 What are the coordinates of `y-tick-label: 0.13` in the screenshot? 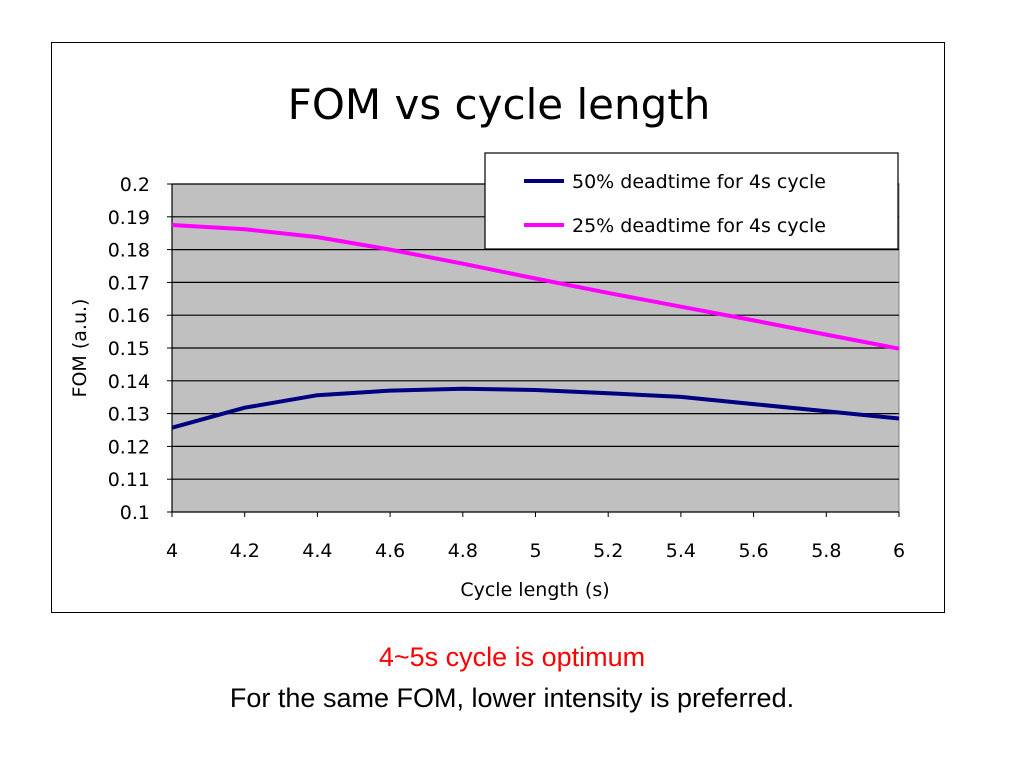 It's located at (129, 415).